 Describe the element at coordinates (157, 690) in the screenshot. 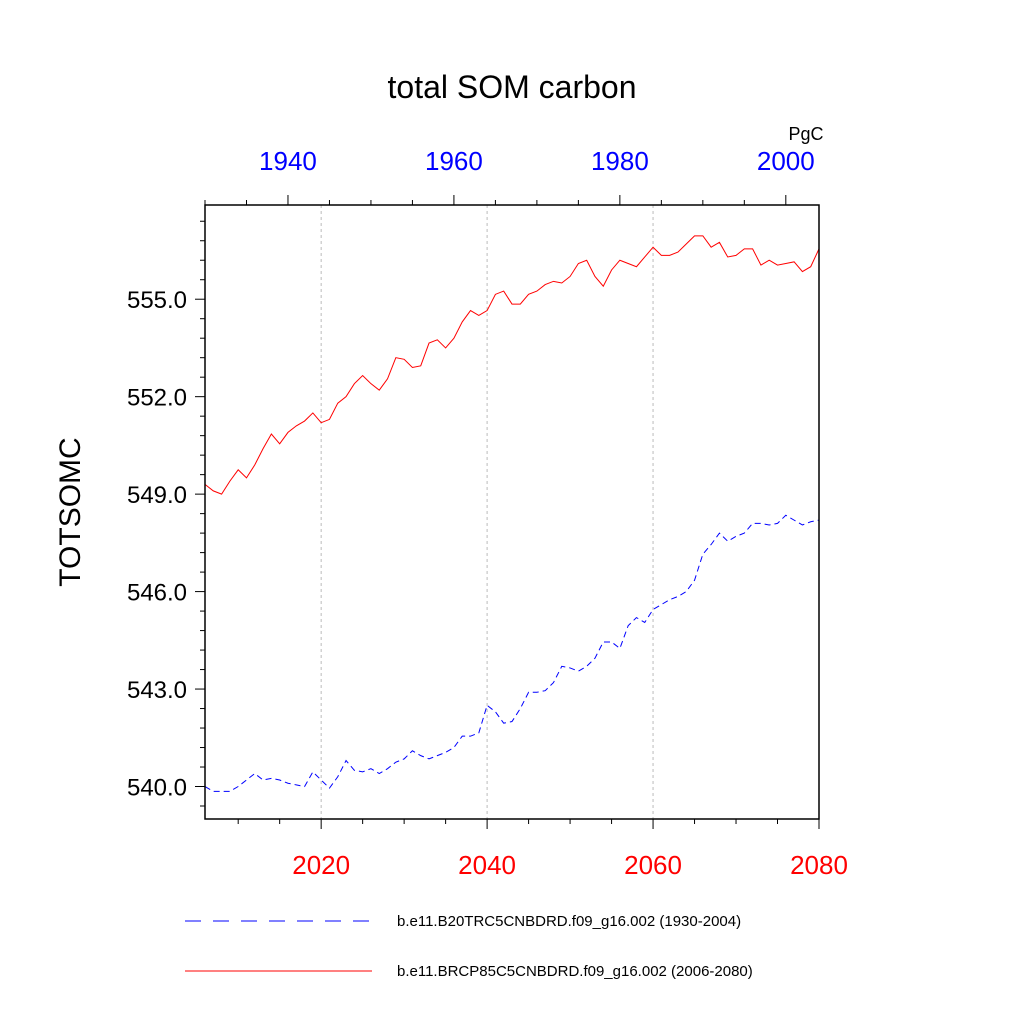

I see `y-tick-label: 543.0` at that location.